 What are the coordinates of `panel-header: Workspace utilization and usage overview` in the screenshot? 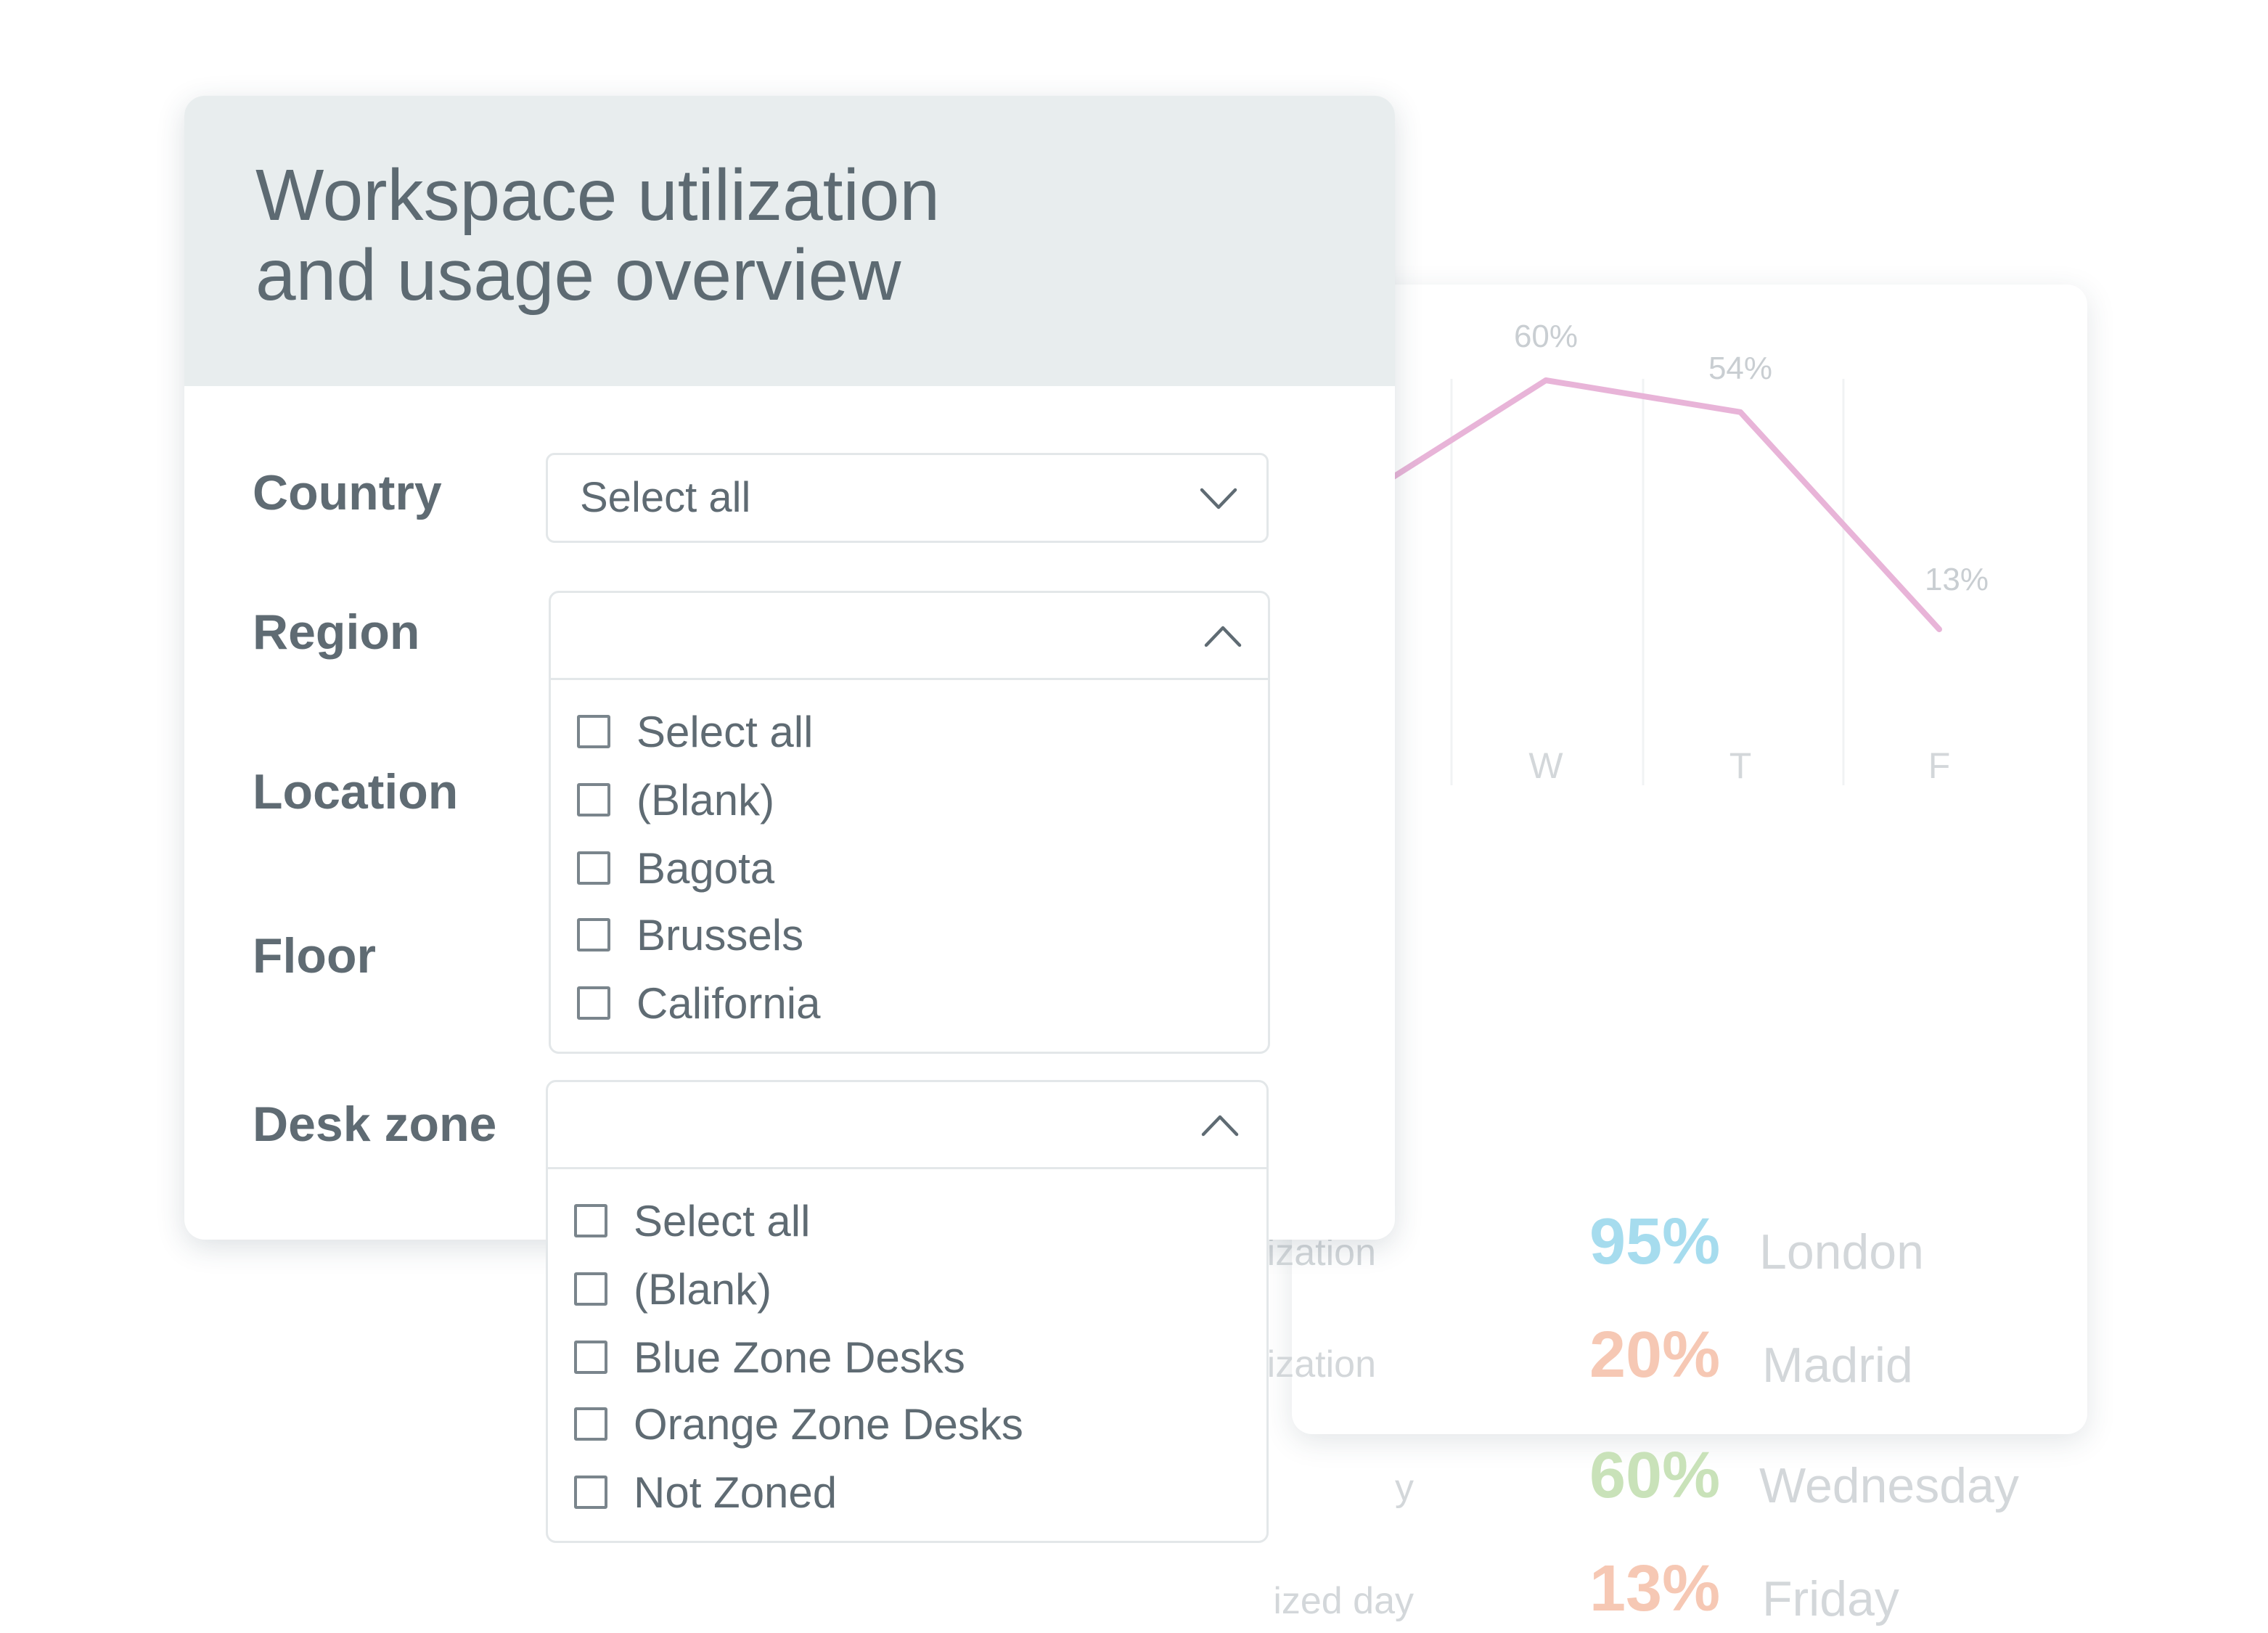 It's located at (789, 241).